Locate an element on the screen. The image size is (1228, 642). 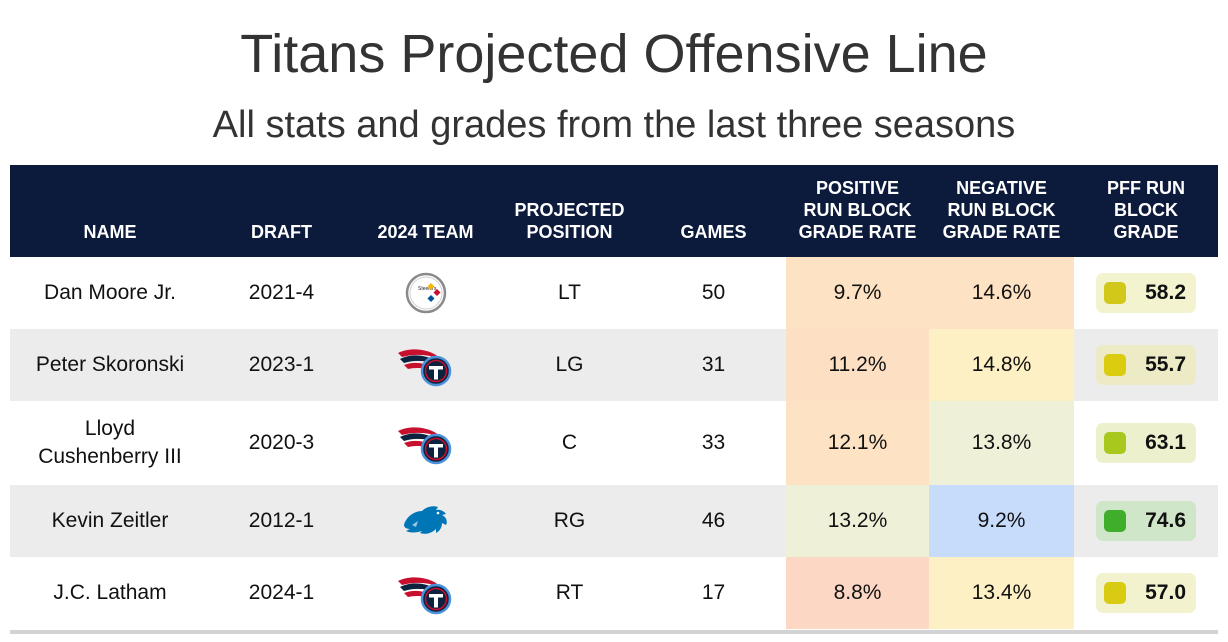
games-value: 31 is located at coordinates (713, 364).